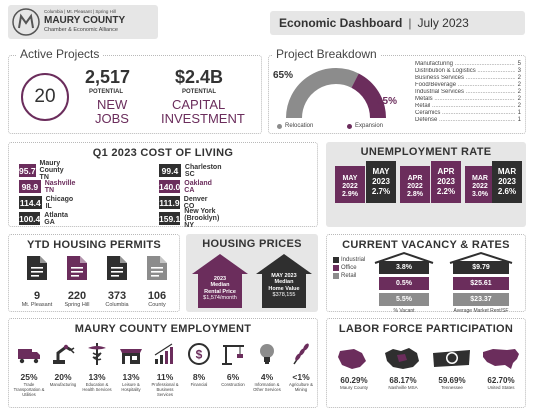 This screenshot has width=533, height=412. Describe the element at coordinates (284, 282) in the screenshot. I see `home-label-1: Median` at that location.